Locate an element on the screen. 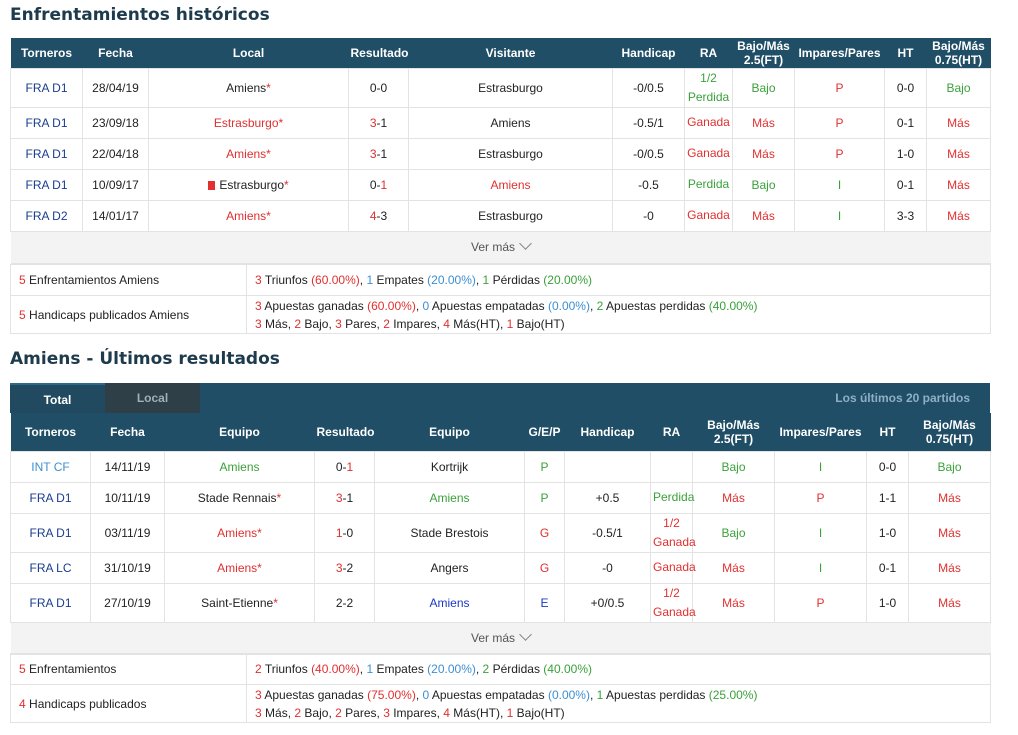  column-header: G/E/P is located at coordinates (544, 432).